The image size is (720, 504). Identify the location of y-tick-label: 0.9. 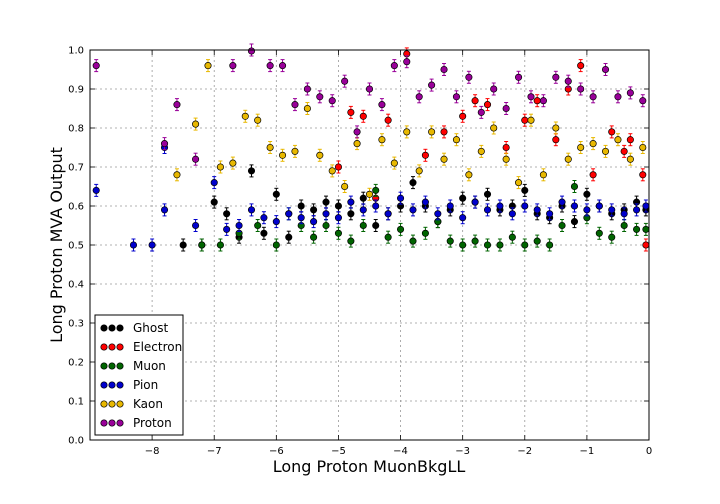
(76, 90).